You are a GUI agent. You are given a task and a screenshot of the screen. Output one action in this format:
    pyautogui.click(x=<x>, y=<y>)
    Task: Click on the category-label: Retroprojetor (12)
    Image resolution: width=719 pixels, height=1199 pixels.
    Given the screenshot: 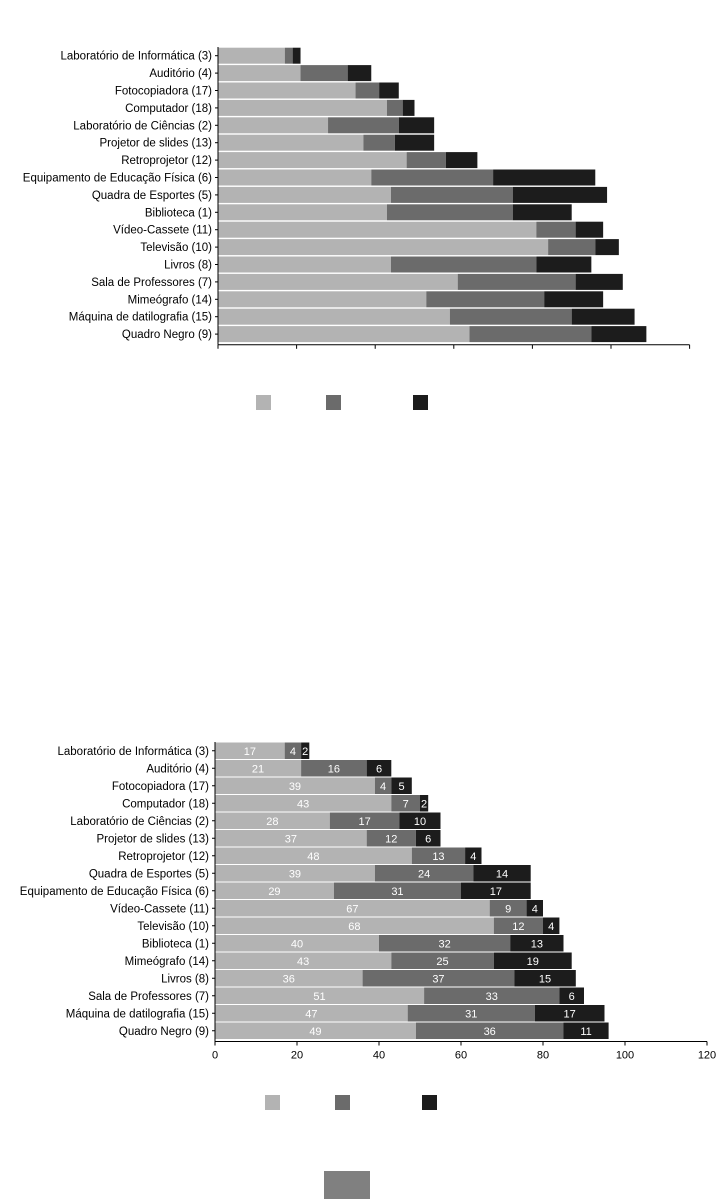 What is the action you would take?
    pyautogui.click(x=166, y=161)
    